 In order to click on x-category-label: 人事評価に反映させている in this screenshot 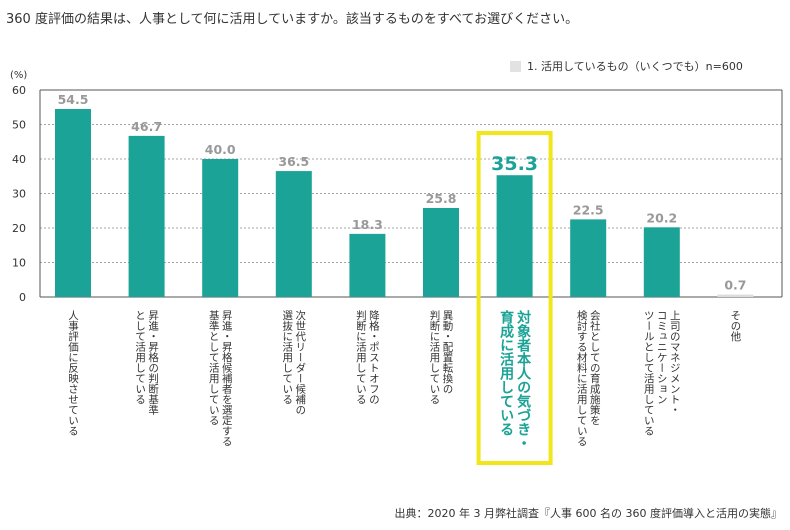, I will do `click(73, 373)`.